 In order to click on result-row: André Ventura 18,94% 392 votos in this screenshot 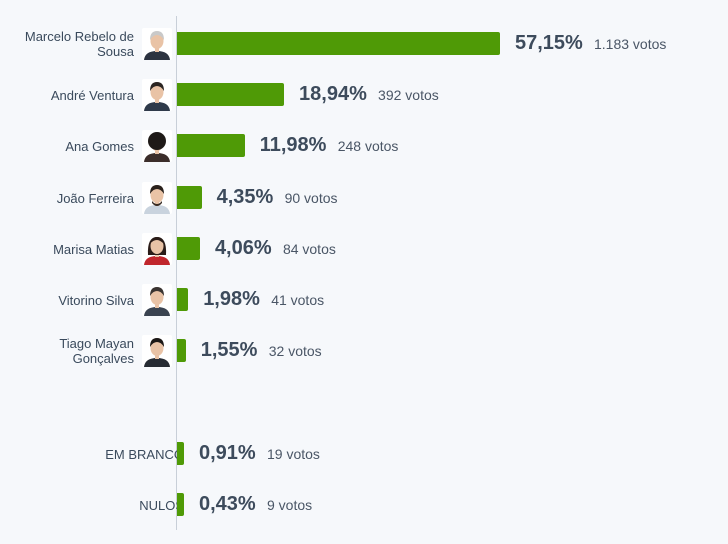, I will do `click(364, 95)`.